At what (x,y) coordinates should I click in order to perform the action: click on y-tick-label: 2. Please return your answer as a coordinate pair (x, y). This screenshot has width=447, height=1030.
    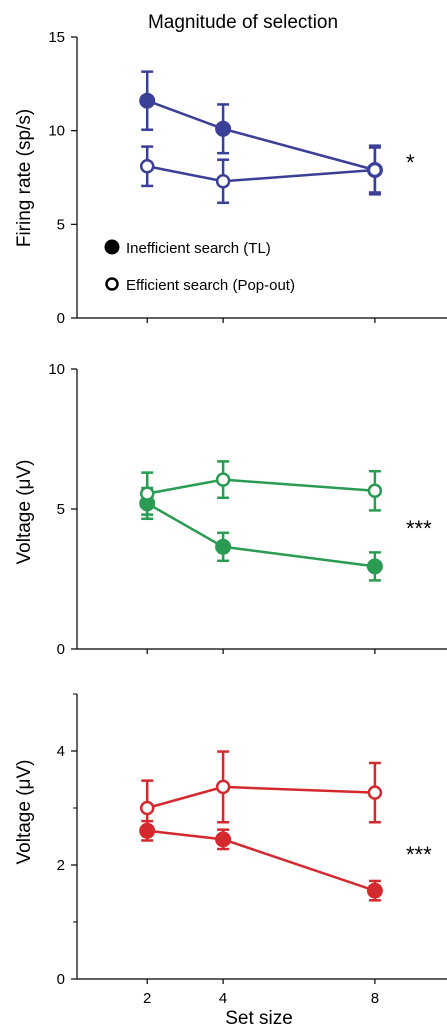
    Looking at the image, I should click on (61, 865).